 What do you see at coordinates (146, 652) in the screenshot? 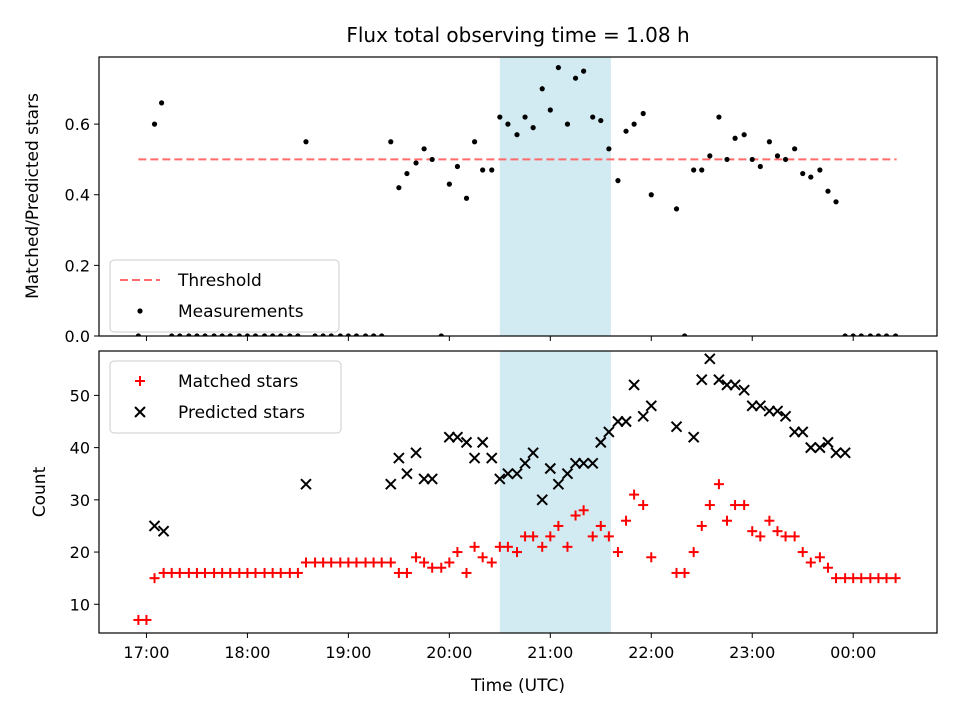
I see `x-tick-label: 17:00` at bounding box center [146, 652].